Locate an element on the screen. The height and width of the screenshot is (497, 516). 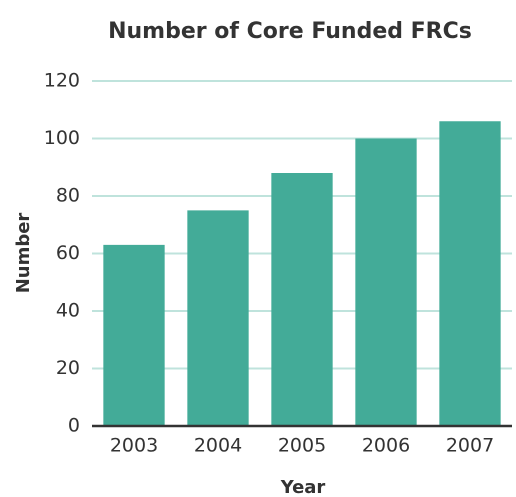
y-tick-label: 0 is located at coordinates (74, 426).